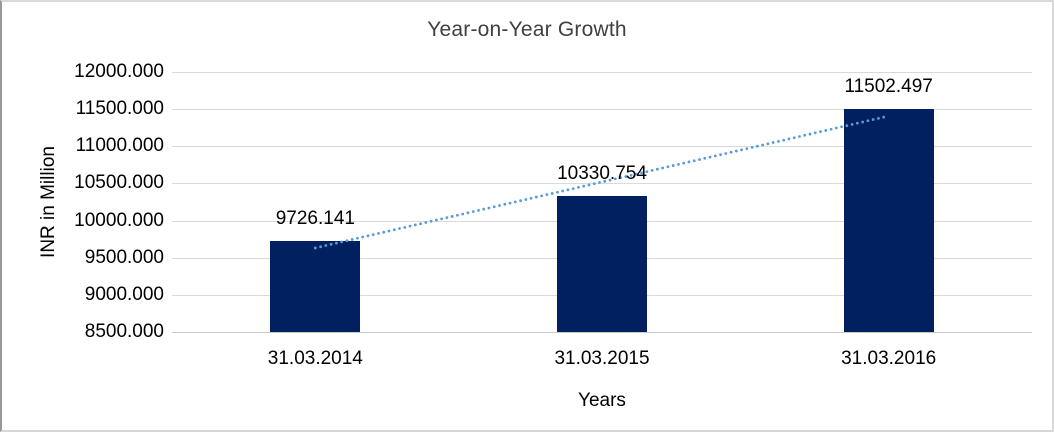  Describe the element at coordinates (48, 202) in the screenshot. I see `y-axis-title: INR in Million` at that location.